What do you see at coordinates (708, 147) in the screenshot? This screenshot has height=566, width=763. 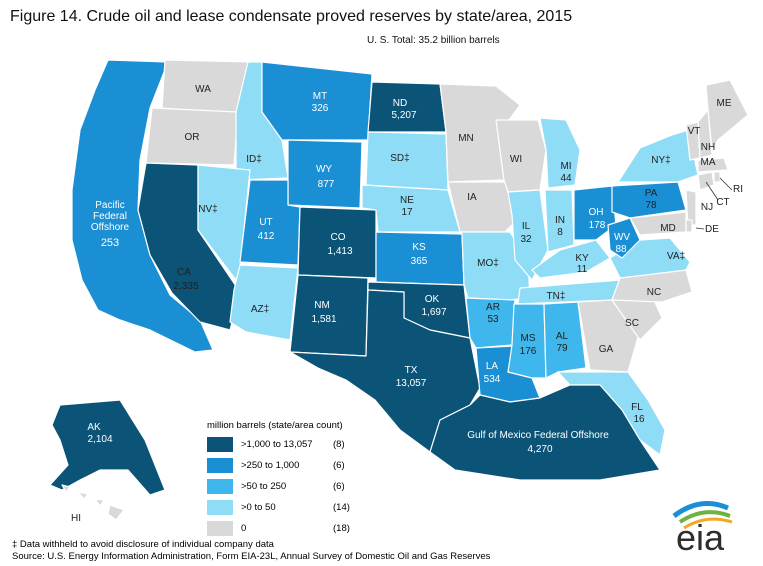 I see `label-nh: NH` at bounding box center [708, 147].